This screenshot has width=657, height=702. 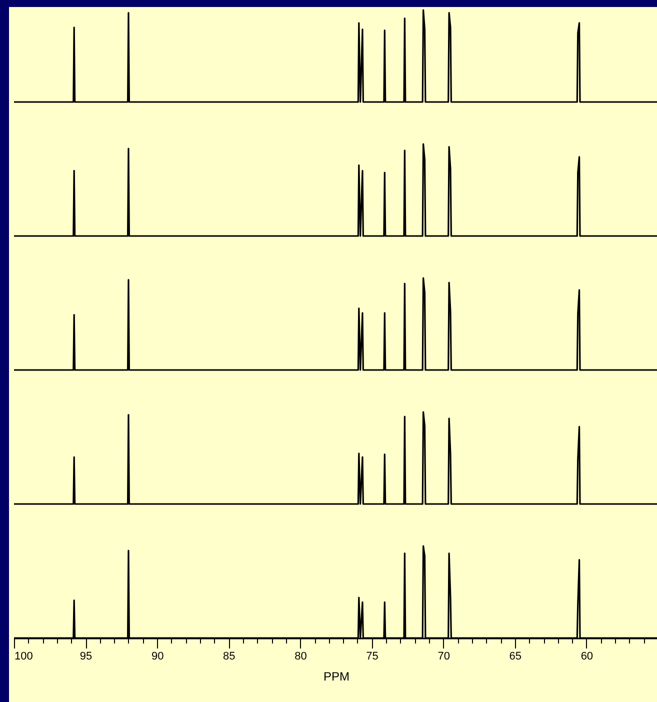 What do you see at coordinates (23, 656) in the screenshot?
I see `x-tick-label: 100` at bounding box center [23, 656].